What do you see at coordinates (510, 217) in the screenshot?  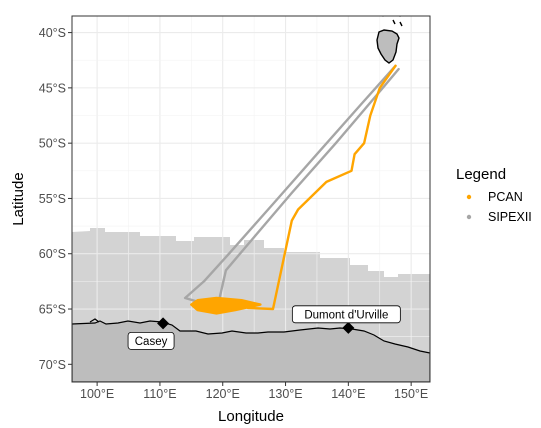 I see `legend-label-sipexii: SIPEXII` at bounding box center [510, 217].